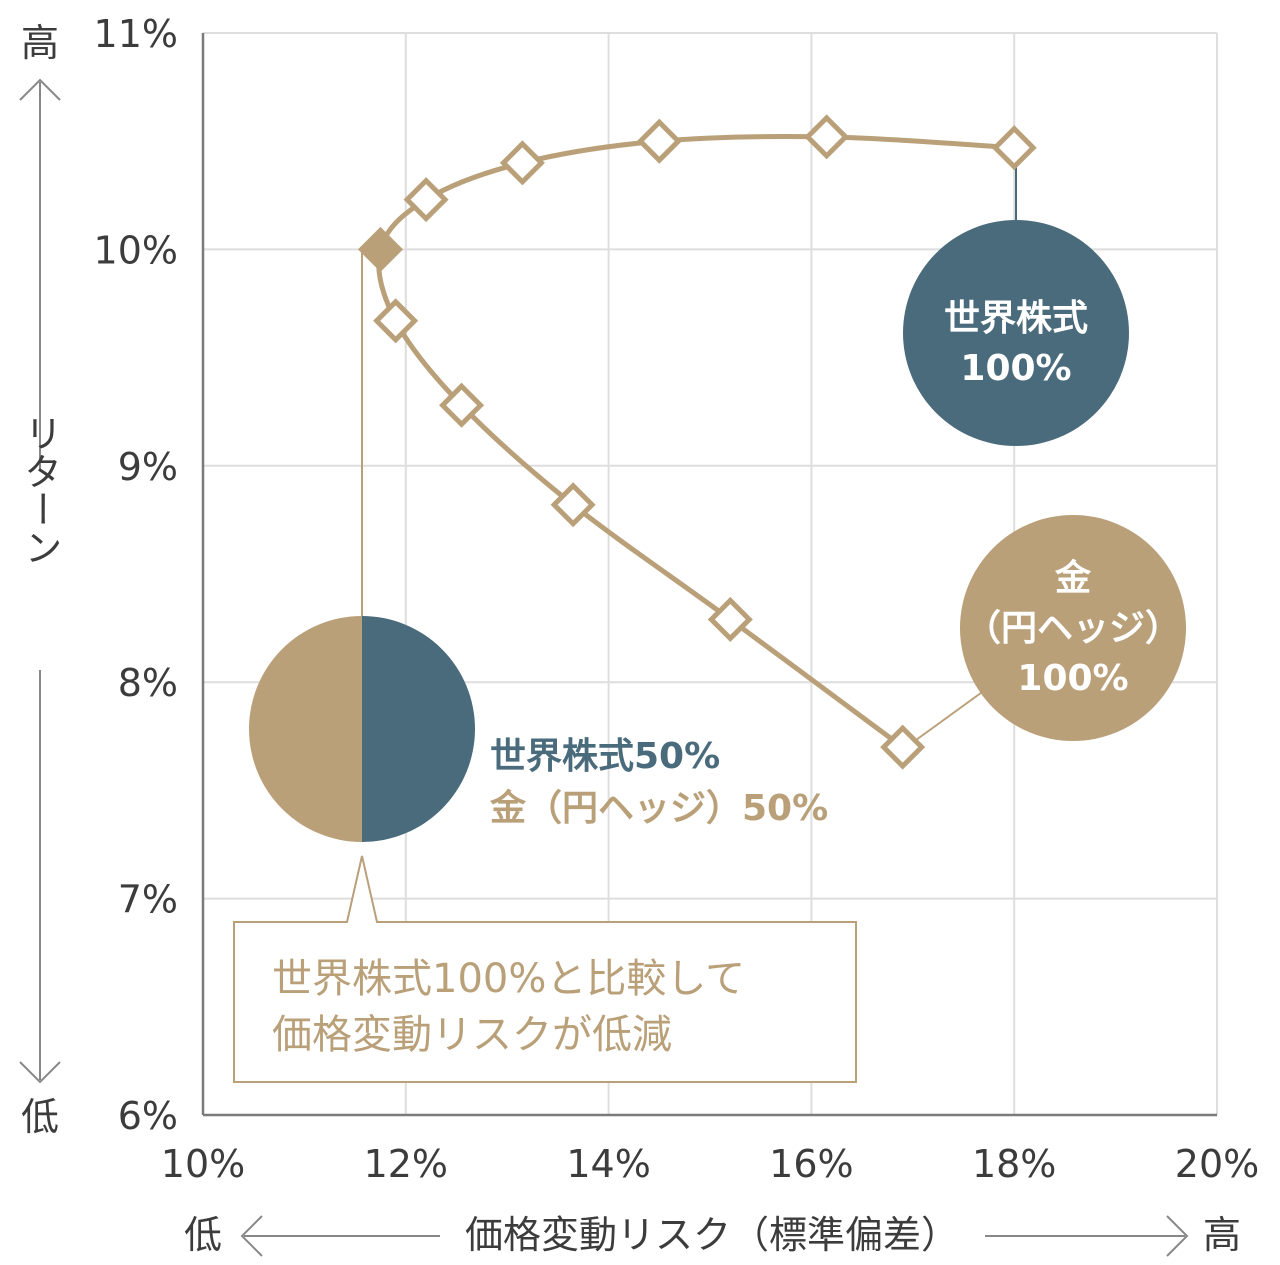 This screenshot has width=1280, height=1265. I want to click on callout-box, so click(545, 969).